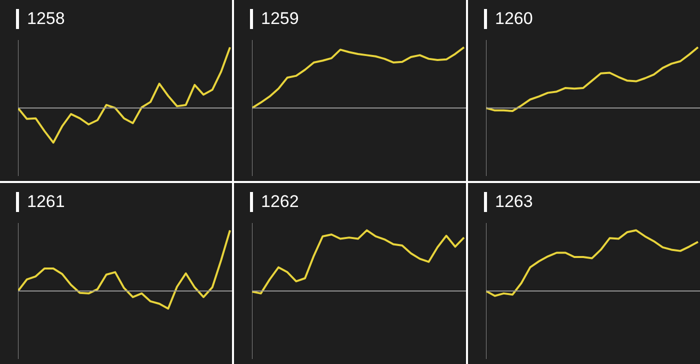 The width and height of the screenshot is (700, 364). I want to click on chart-title: 1261, so click(46, 202).